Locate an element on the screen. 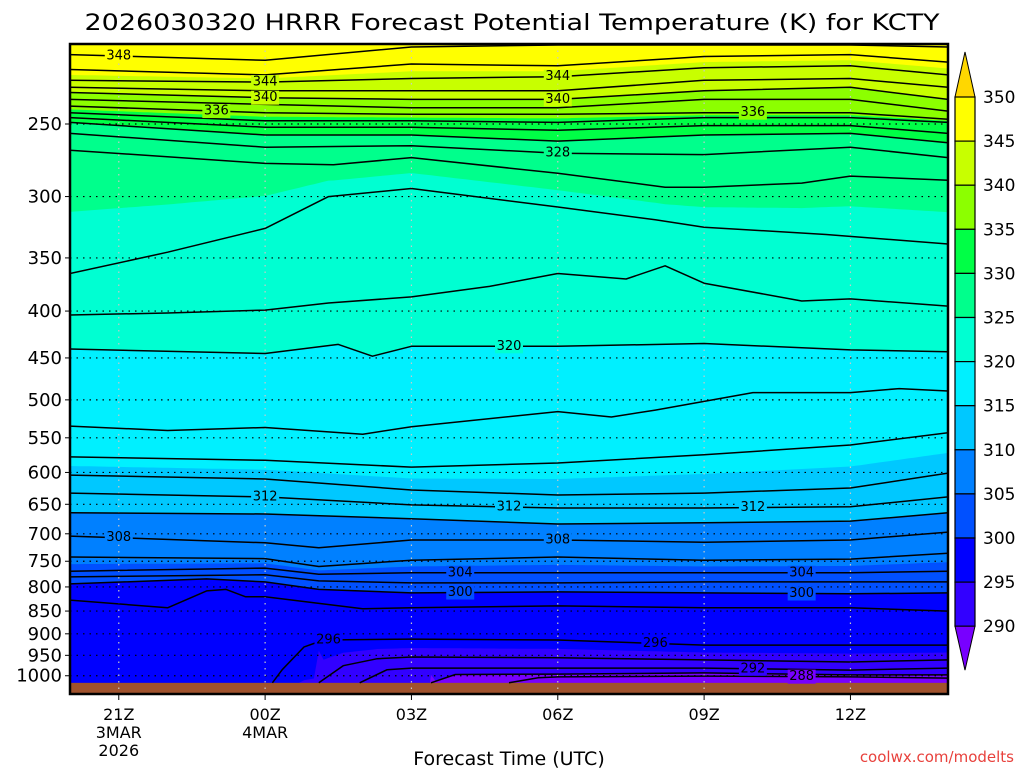 This screenshot has height=768, width=1024. colorbar-label-335: 335 is located at coordinates (999, 230).